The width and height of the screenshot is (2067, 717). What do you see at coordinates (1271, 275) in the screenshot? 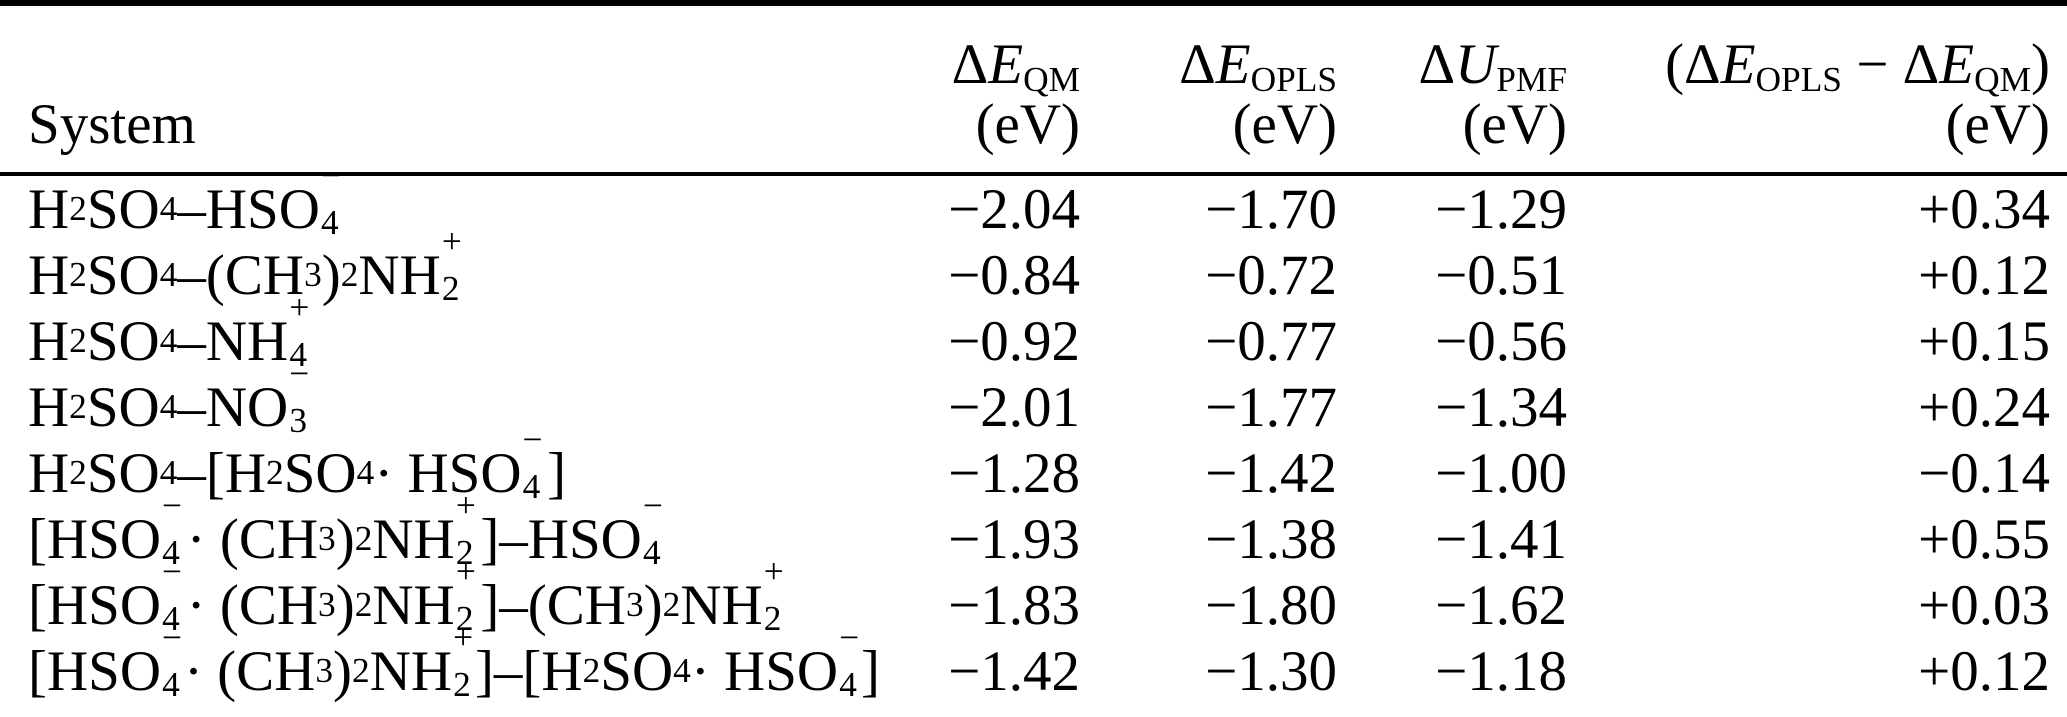
I see `cell-delta-e-opls: −0.72` at bounding box center [1271, 275].